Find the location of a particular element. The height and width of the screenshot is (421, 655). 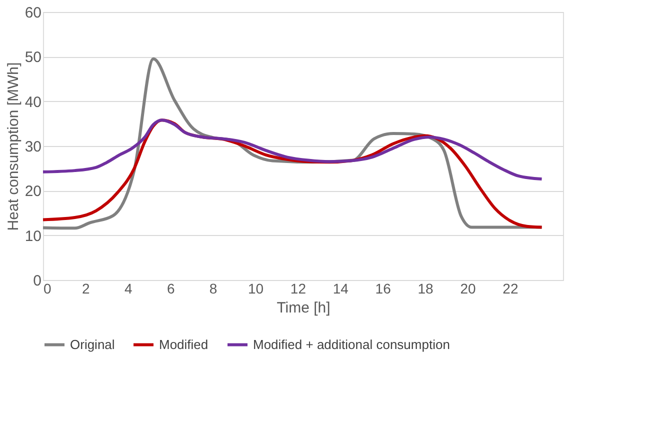

y-tick-label: 30 is located at coordinates (33, 147).